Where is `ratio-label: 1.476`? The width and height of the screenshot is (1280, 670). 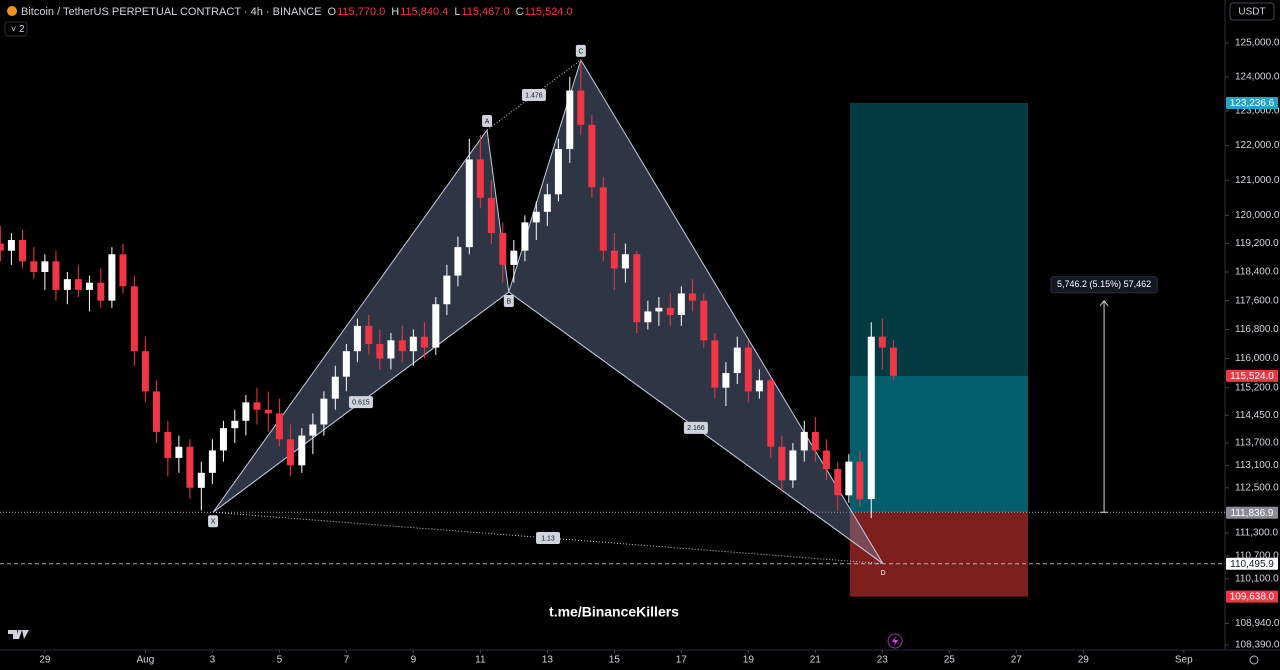 ratio-label: 1.476 is located at coordinates (534, 95).